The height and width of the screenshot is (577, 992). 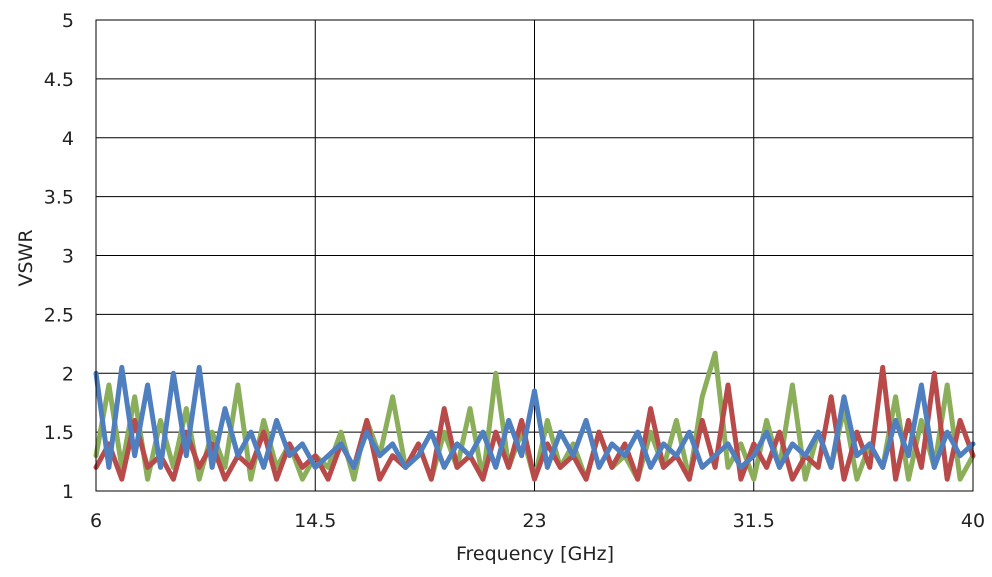 I want to click on y-tick-labels: 5 4.5 4 3.5 3 2.5 2 1.5 1, so click(x=59, y=256).